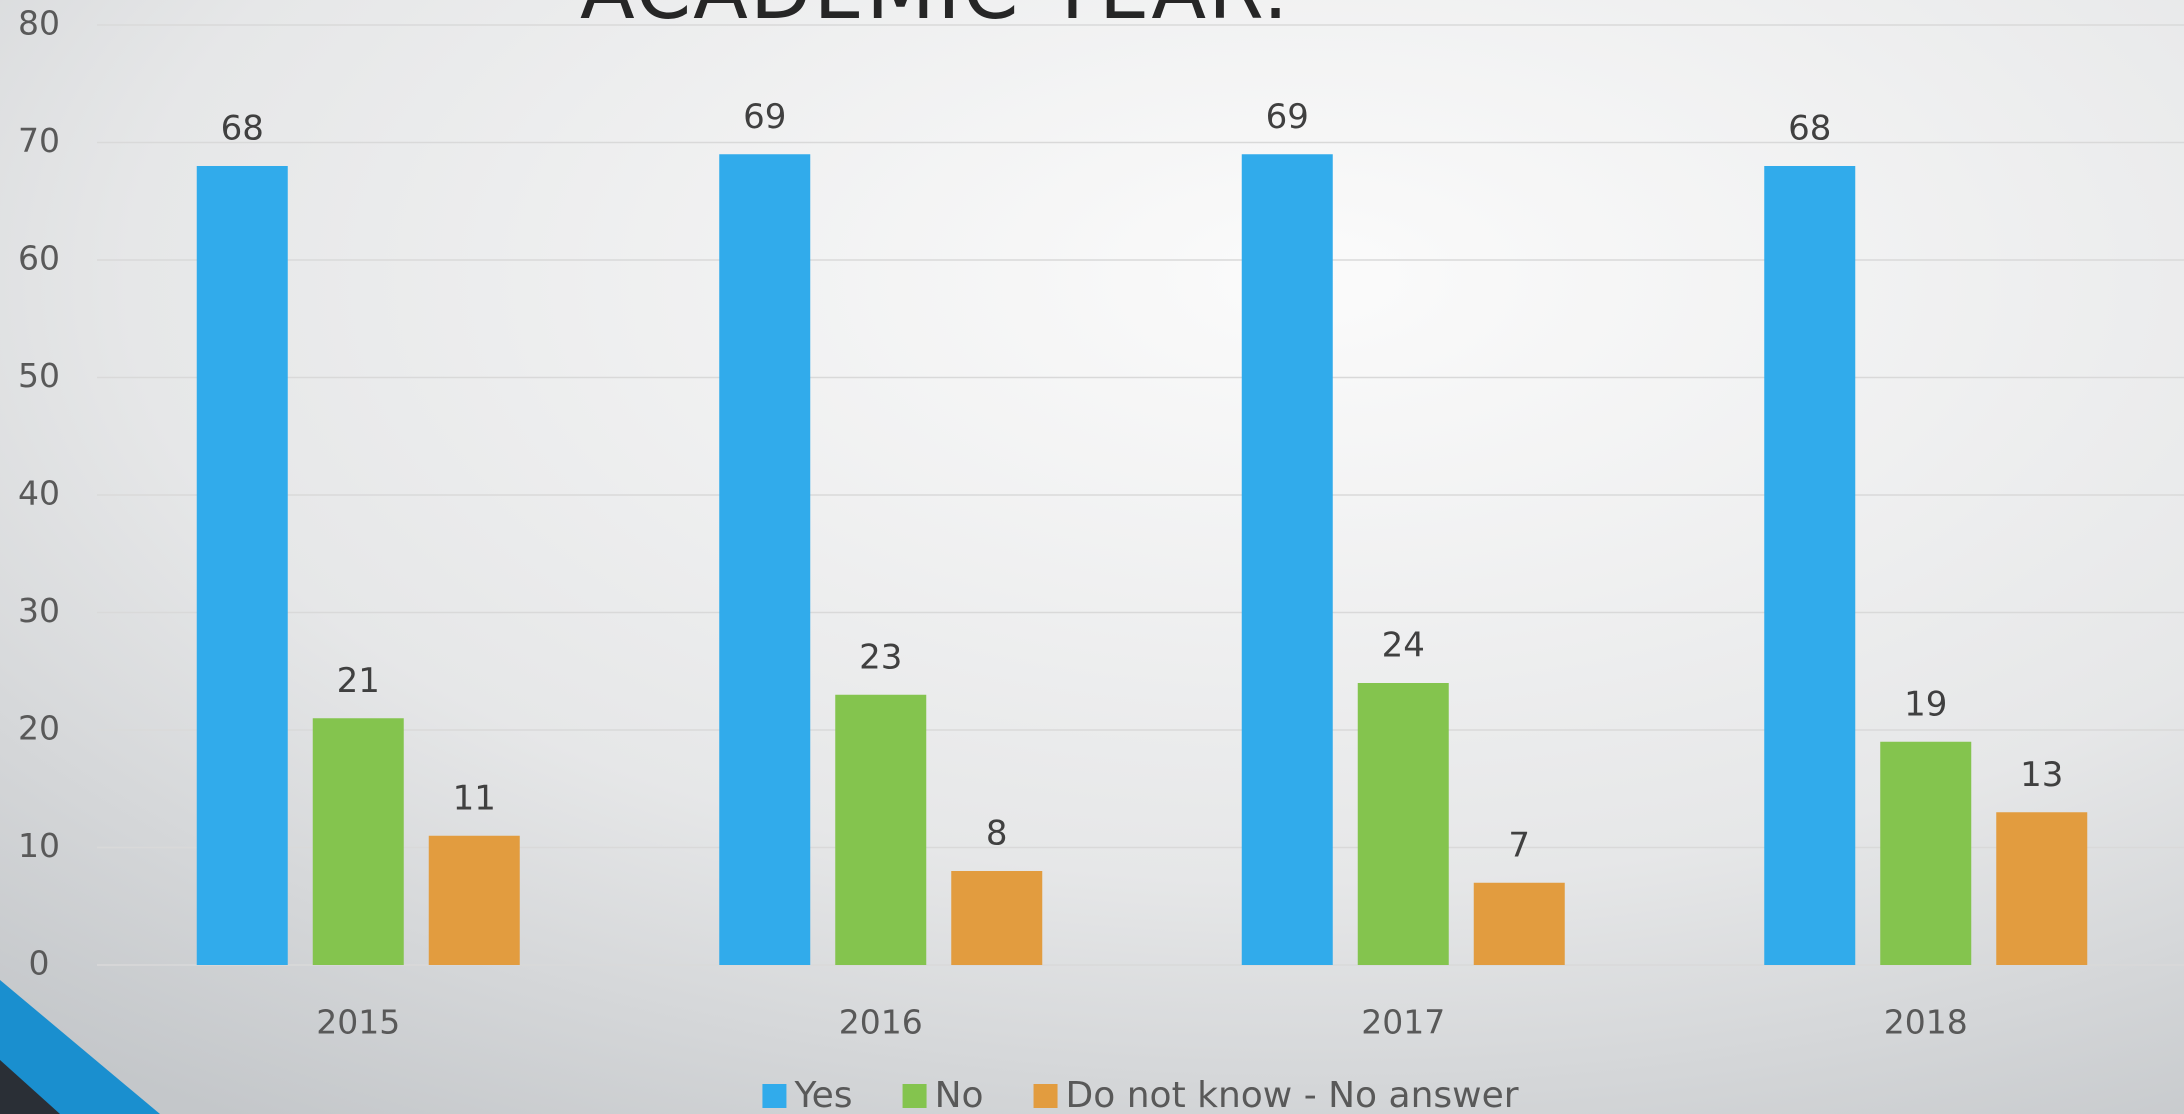 This screenshot has width=2184, height=1114. Describe the element at coordinates (1925, 704) in the screenshot. I see `data-label: 19` at that location.